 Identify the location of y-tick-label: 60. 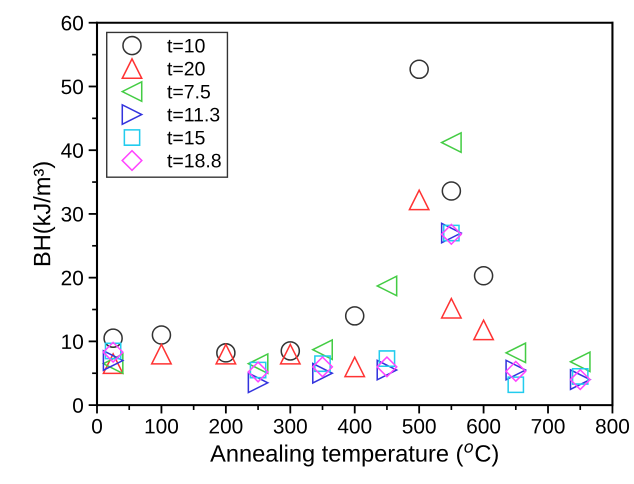
(72, 23).